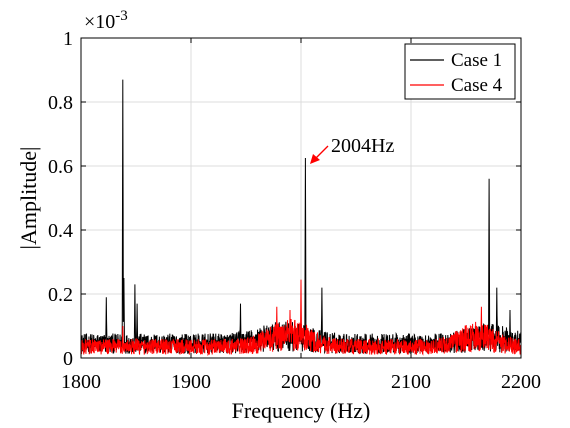 The image size is (570, 428). I want to click on x-tick-label: 1900, so click(191, 382).